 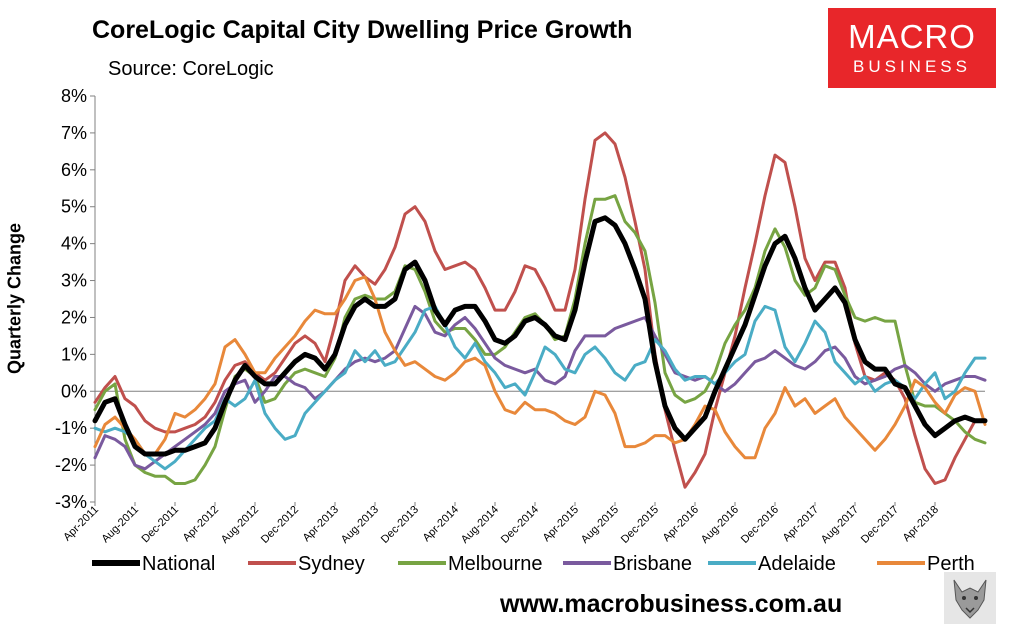 What do you see at coordinates (970, 598) in the screenshot?
I see `wolf-logo-icon` at bounding box center [970, 598].